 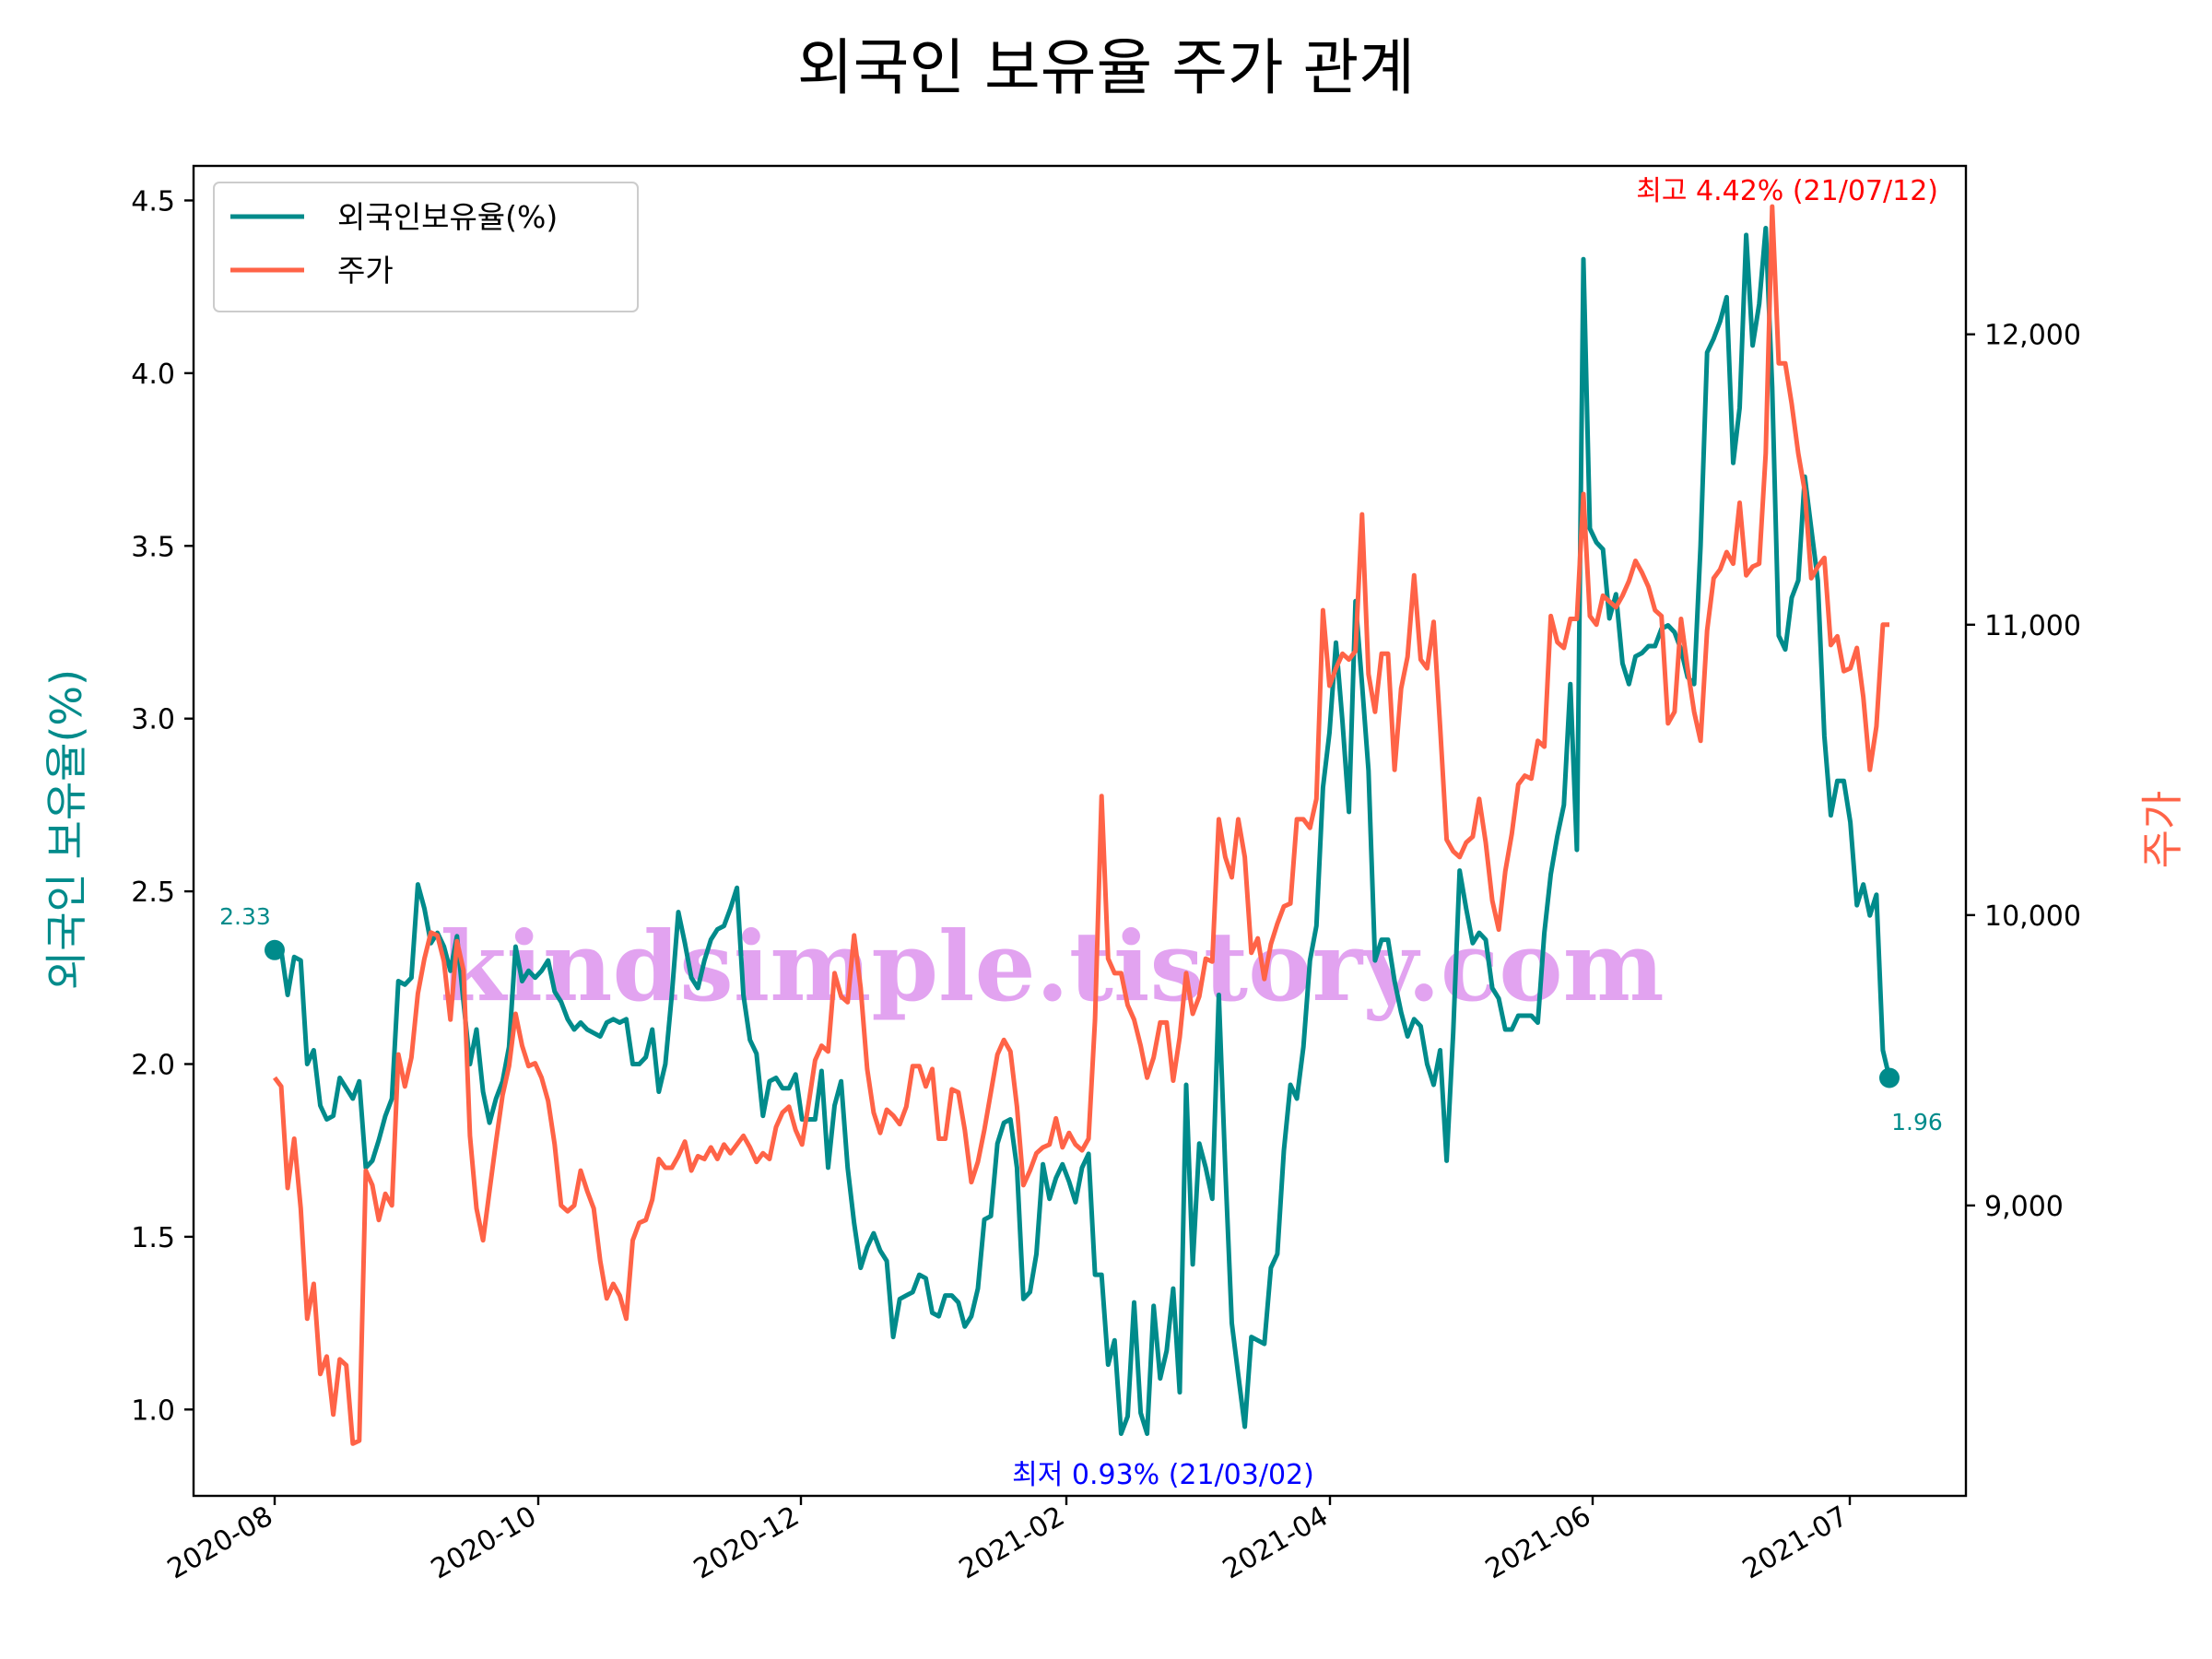 I want to click on end-value-label: 1.96, so click(x=1917, y=1122).